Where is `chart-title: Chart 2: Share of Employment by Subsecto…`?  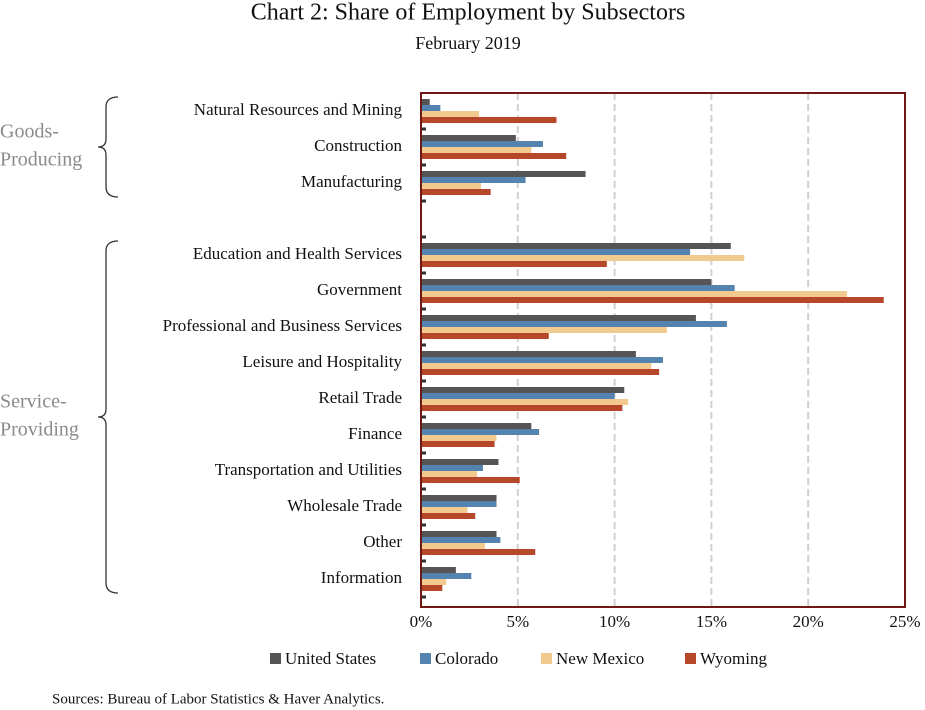 chart-title: Chart 2: Share of Employment by Subsecto… is located at coordinates (468, 13).